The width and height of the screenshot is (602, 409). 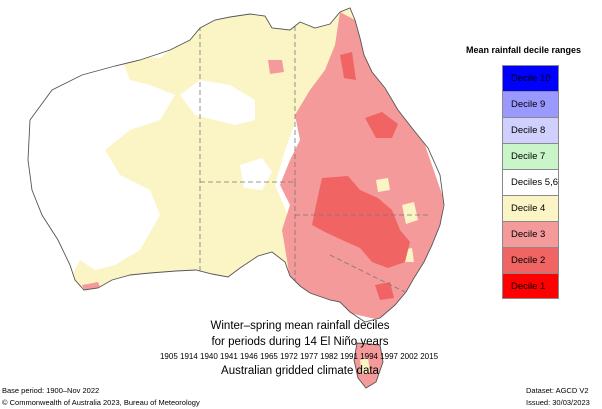 I want to click on legend-item-label: Decile 9, so click(x=528, y=104).